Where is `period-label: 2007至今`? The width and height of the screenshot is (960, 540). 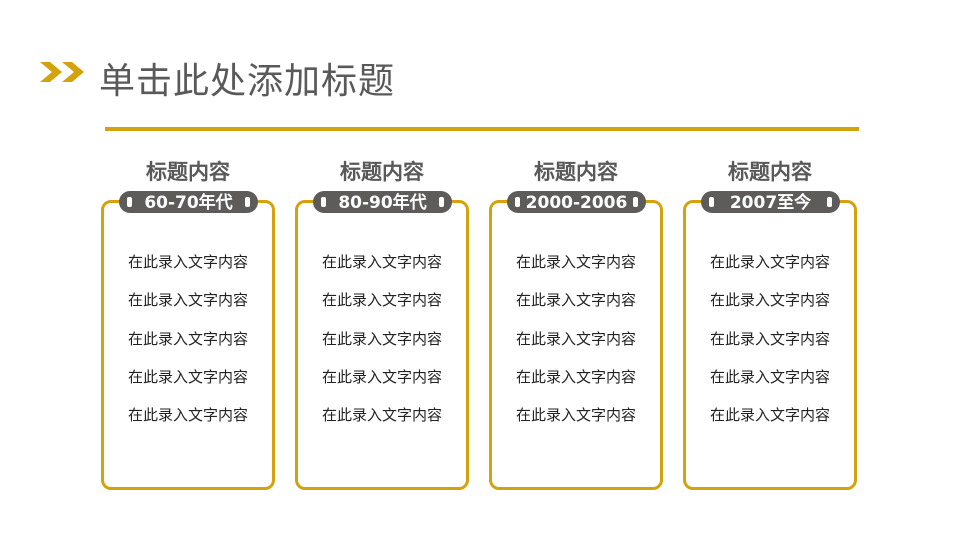 period-label: 2007至今 is located at coordinates (770, 203).